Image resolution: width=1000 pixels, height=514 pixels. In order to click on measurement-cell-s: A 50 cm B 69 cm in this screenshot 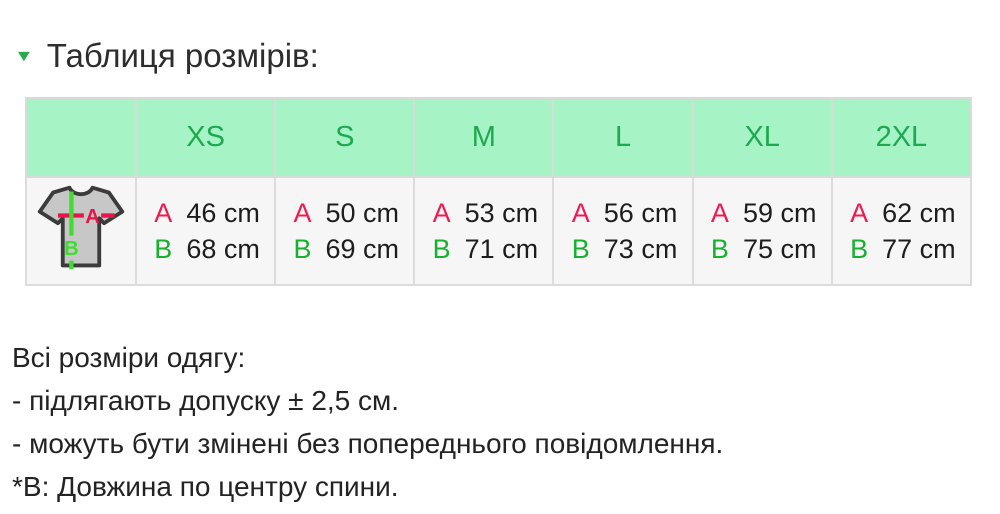, I will do `click(345, 231)`.